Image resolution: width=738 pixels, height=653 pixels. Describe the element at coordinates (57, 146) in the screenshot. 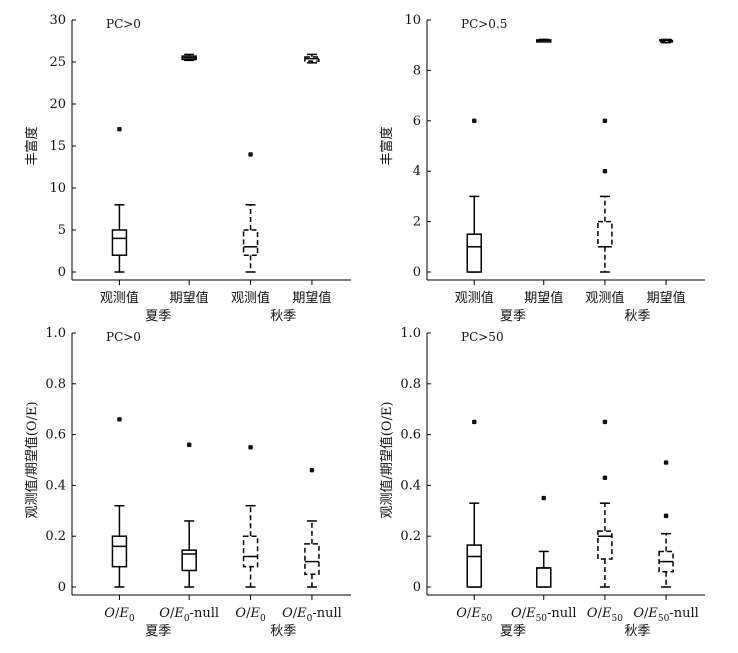

I see `y-tick-label: 15` at that location.